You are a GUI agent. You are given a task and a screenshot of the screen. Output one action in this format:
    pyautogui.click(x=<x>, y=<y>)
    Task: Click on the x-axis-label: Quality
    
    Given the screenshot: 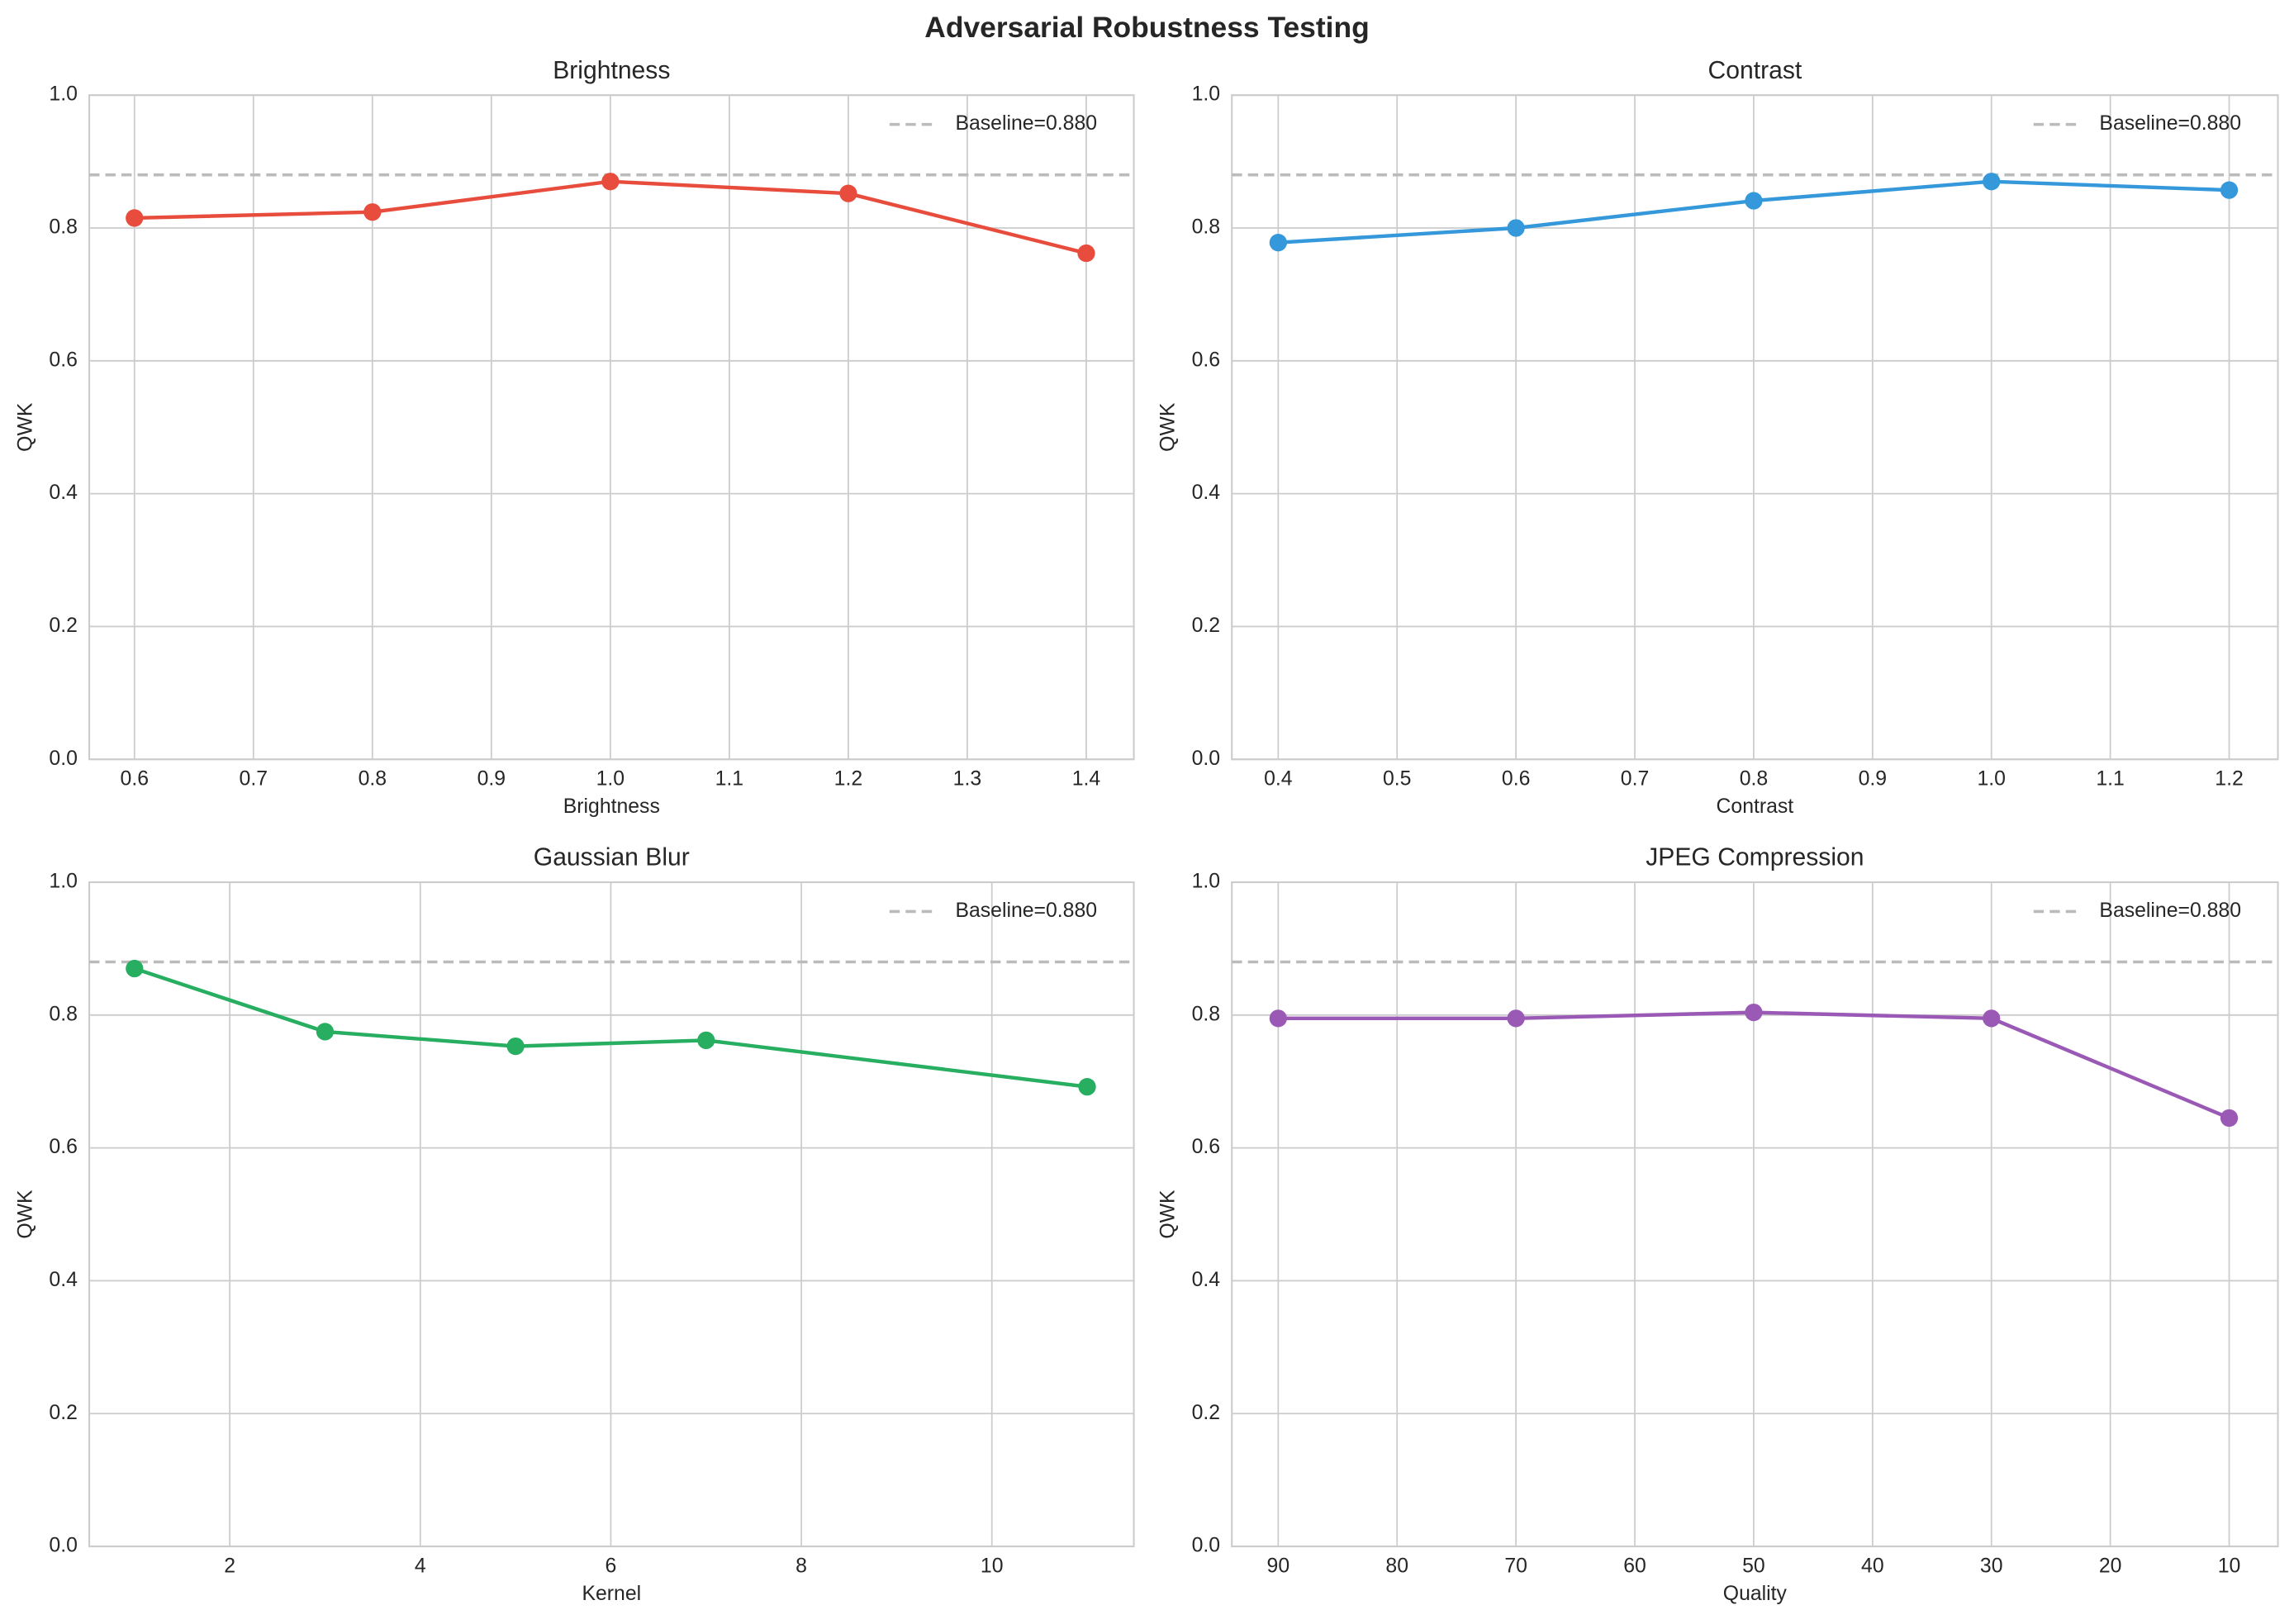 What is the action you would take?
    pyautogui.click(x=1755, y=1594)
    